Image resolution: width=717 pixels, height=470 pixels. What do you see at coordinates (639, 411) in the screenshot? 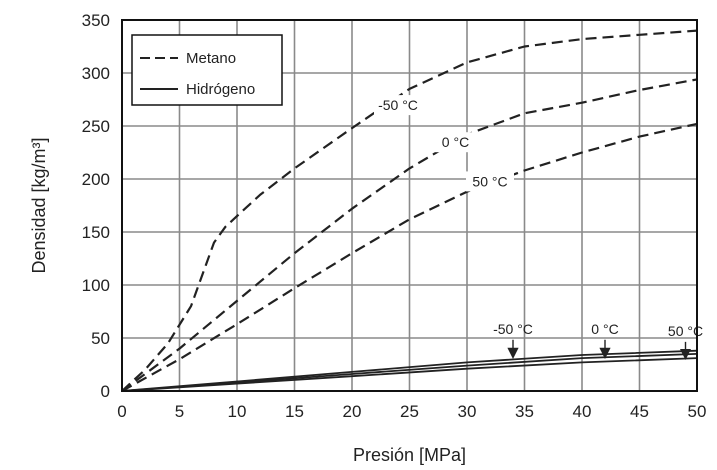
I see `x-tick-label: 45` at bounding box center [639, 411].